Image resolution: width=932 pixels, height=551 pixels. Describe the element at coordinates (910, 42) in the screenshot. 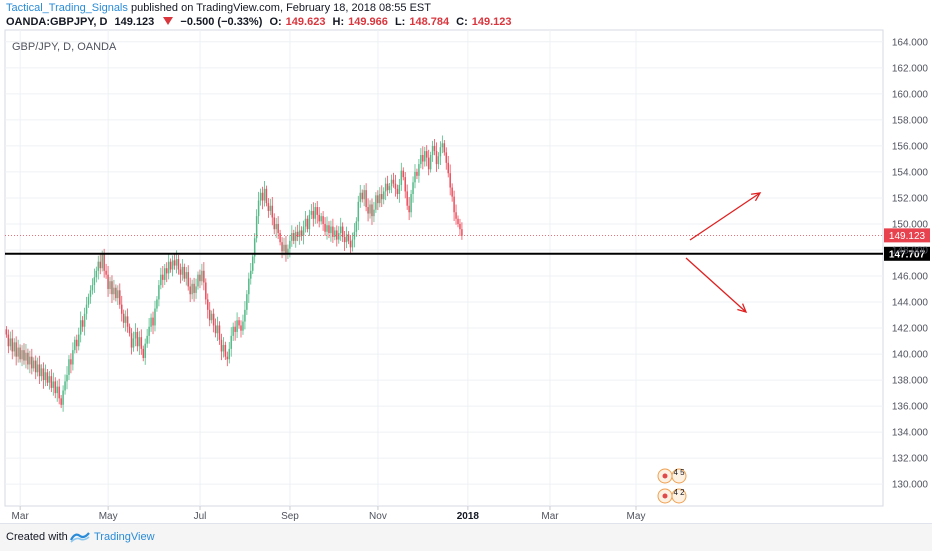

I see `price-tick-label: 164.000` at that location.